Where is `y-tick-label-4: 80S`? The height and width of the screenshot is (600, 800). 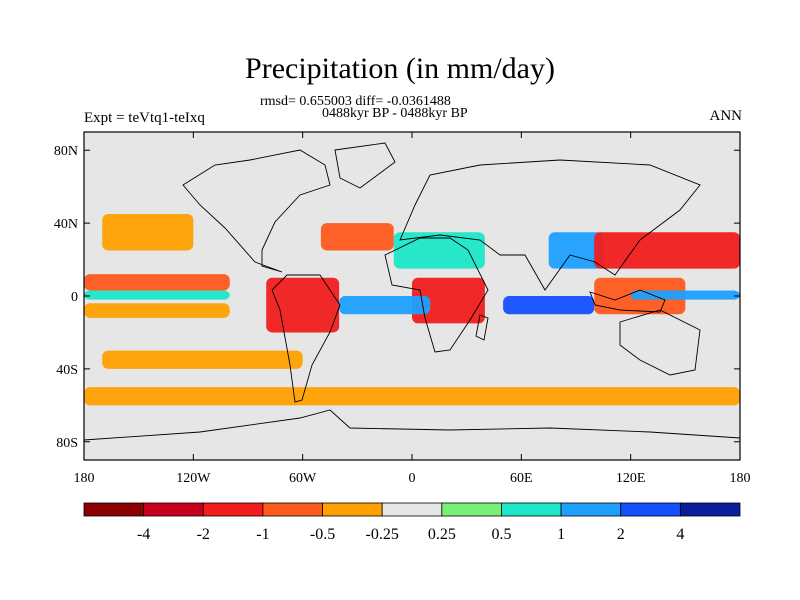
y-tick-label-4: 80S is located at coordinates (67, 443).